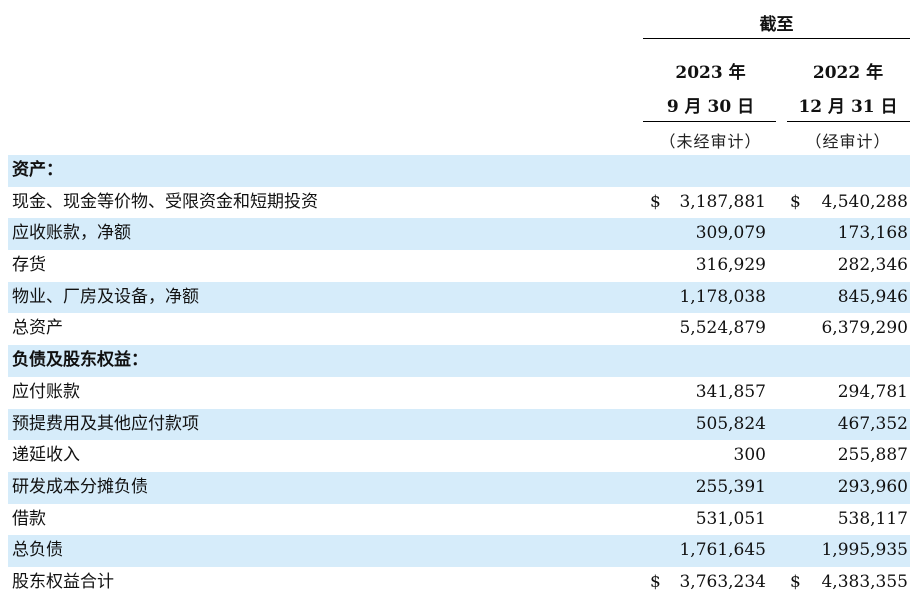 This screenshot has width=920, height=599. I want to click on table-row: 存货 316,929 282,346, so click(459, 266).